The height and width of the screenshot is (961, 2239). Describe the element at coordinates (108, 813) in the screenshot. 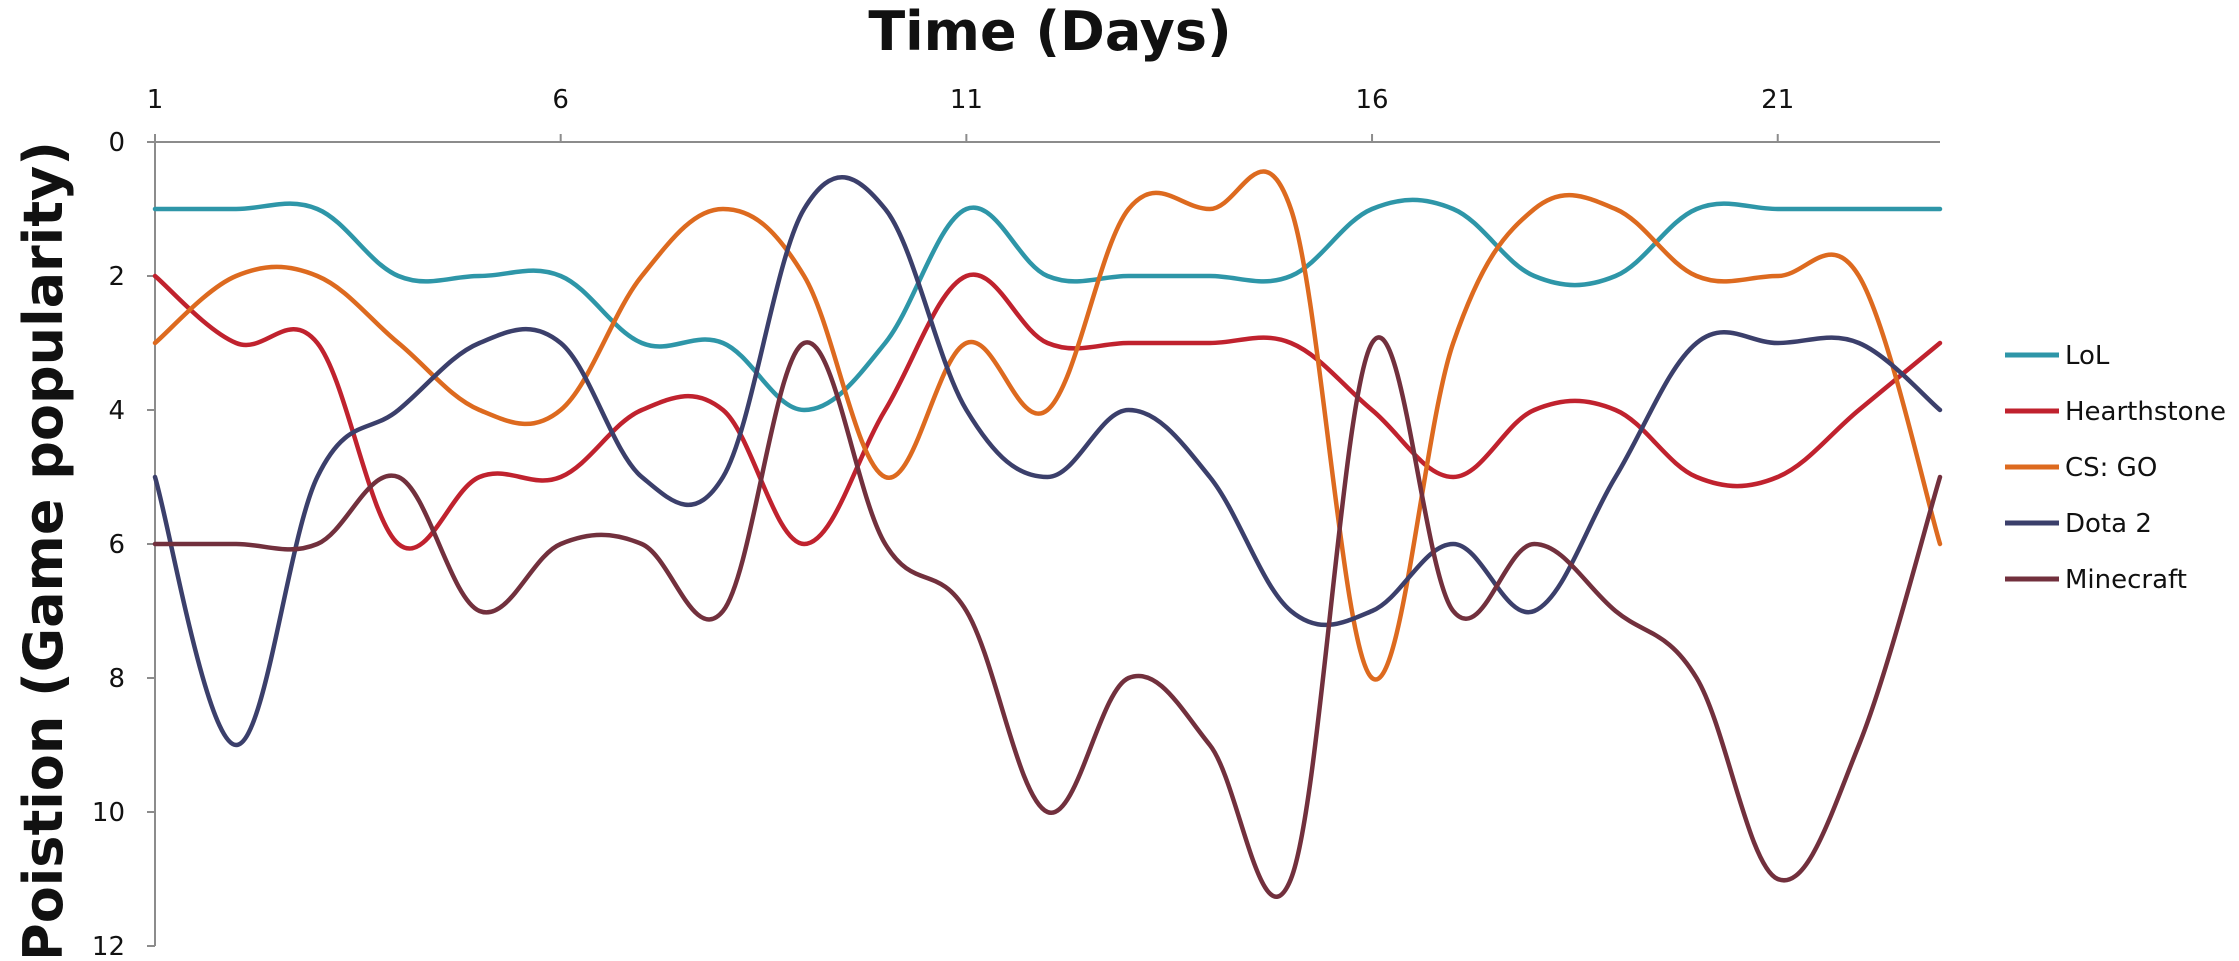

I see `y-tick-label: 10` at that location.